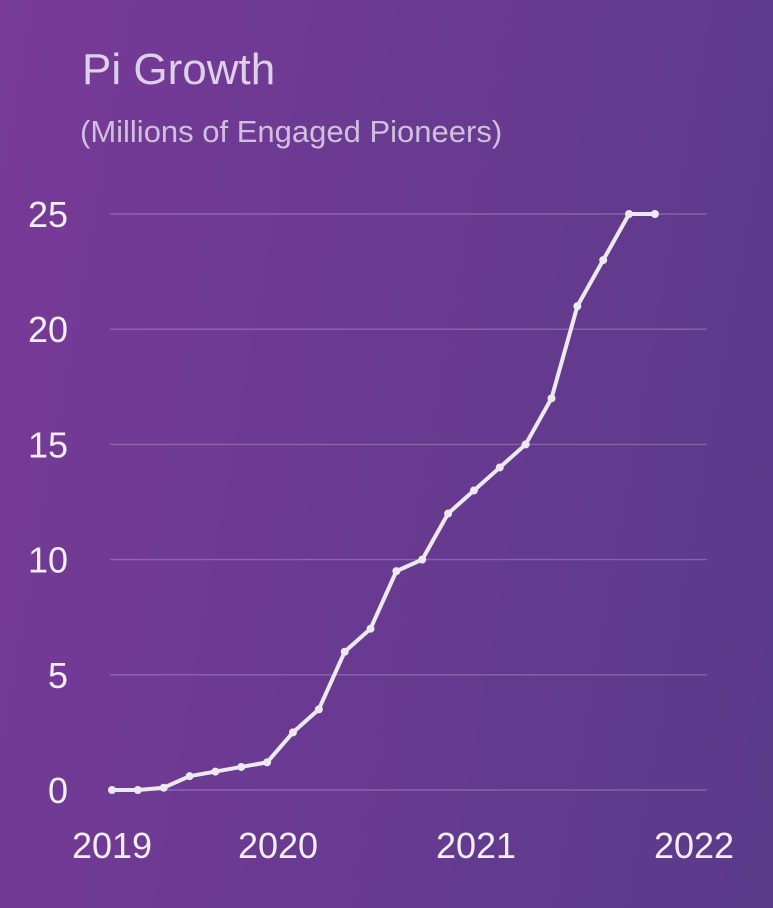 Image resolution: width=773 pixels, height=908 pixels. I want to click on y-tick-label: 10, so click(48, 560).